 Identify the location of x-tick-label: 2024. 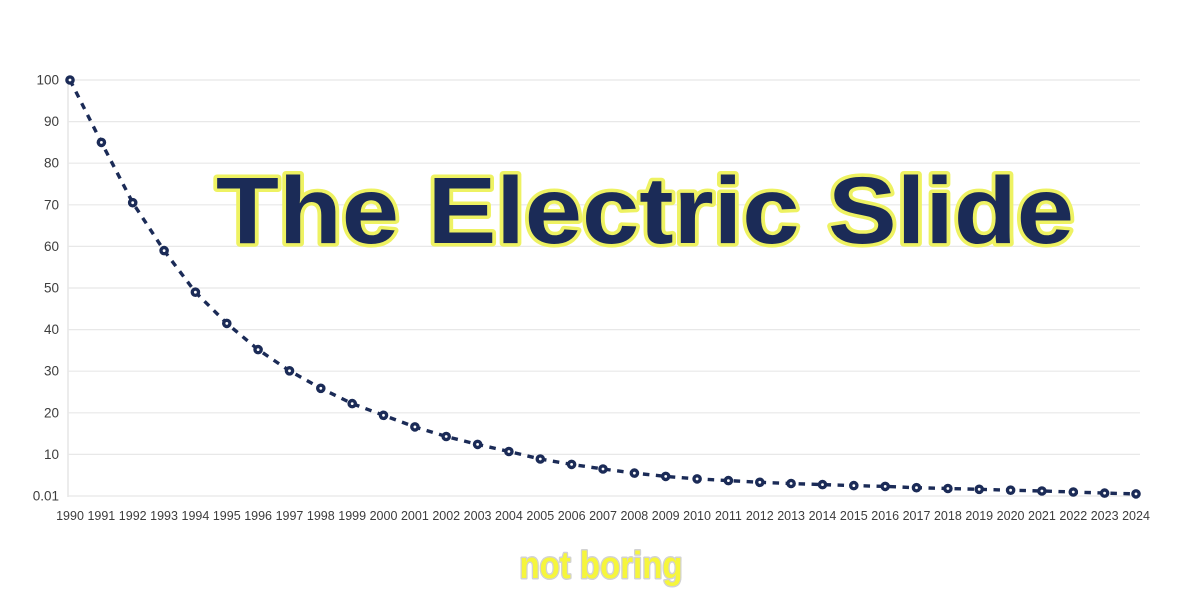
(1136, 516).